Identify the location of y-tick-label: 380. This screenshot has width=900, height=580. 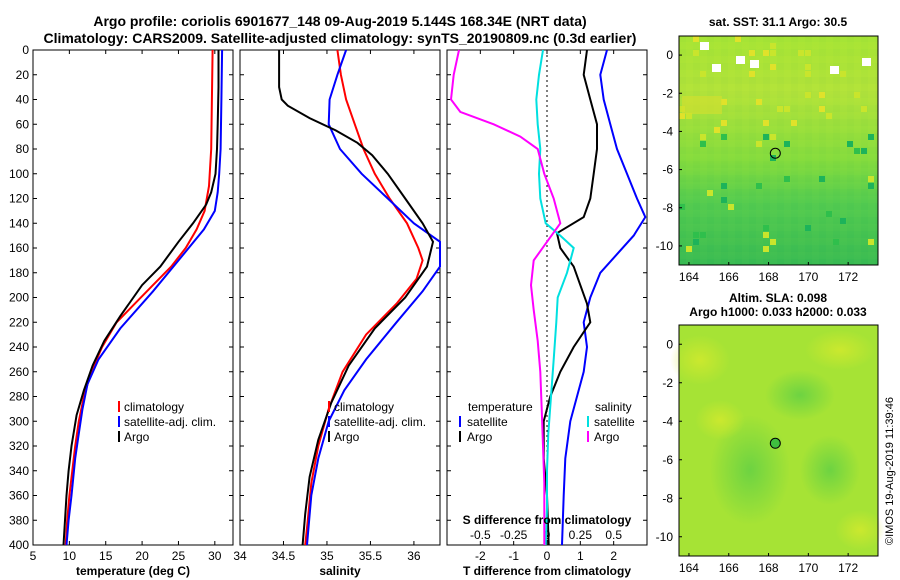
(19, 520).